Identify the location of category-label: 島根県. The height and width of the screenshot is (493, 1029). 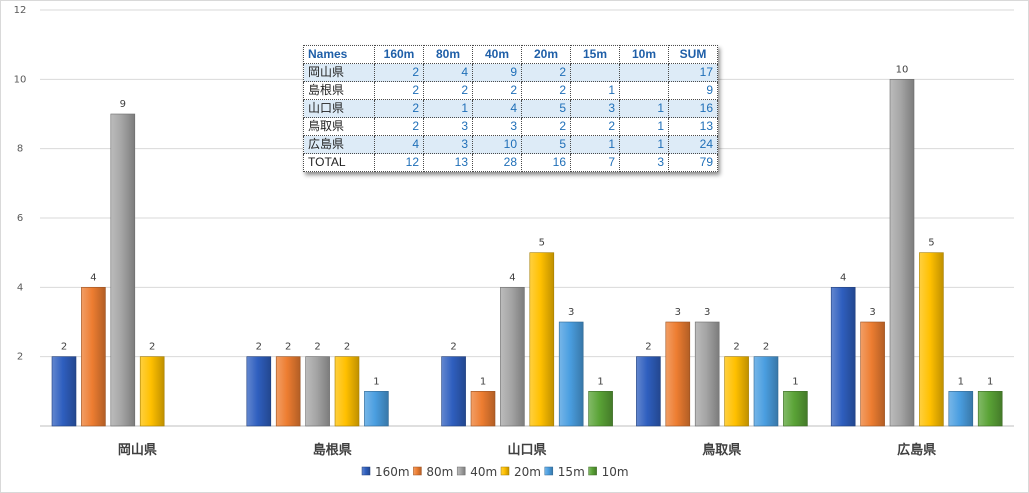
(332, 450).